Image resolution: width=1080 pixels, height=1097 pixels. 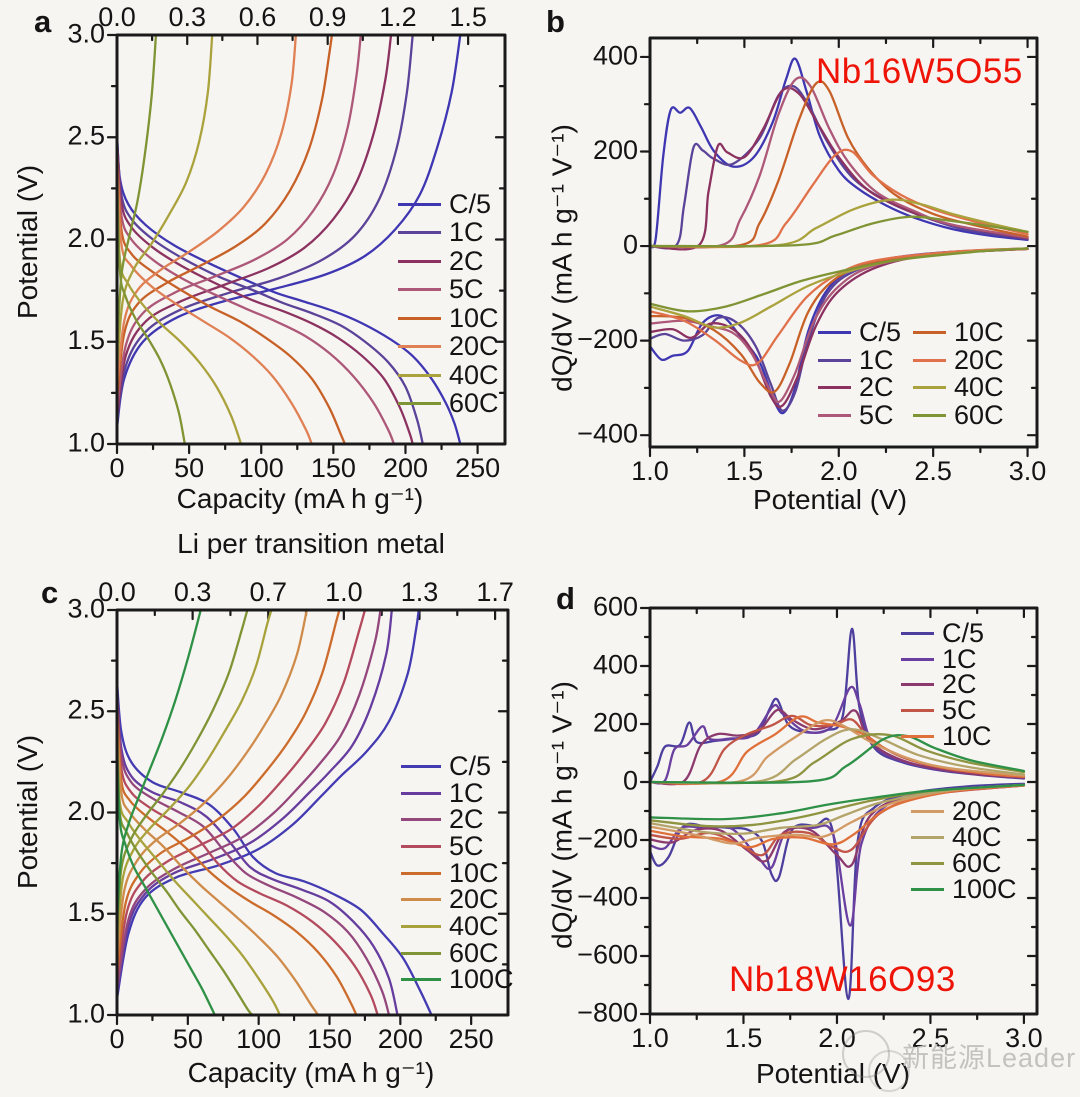 What do you see at coordinates (565, 598) in the screenshot?
I see `panel-letter-d: d` at bounding box center [565, 598].